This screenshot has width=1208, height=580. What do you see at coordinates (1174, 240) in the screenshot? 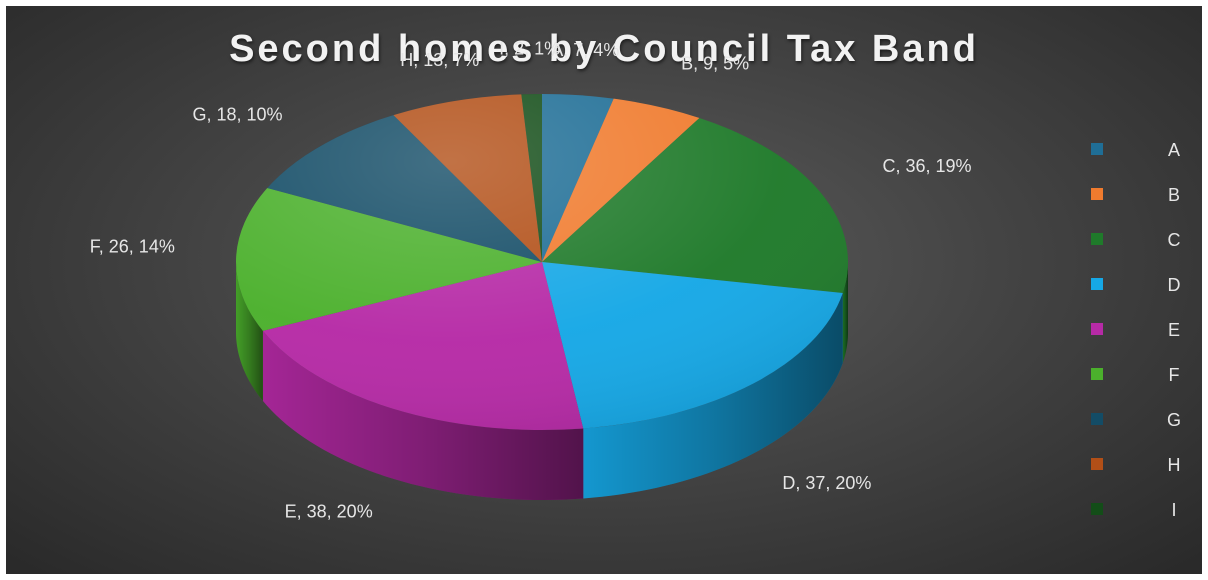
I see `legend-label-C: C` at bounding box center [1174, 240].